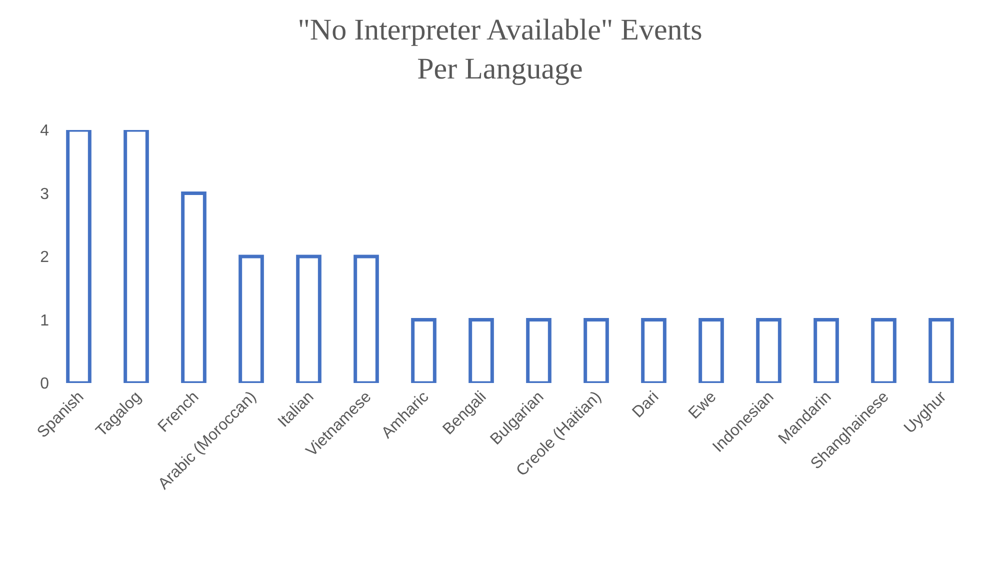 The width and height of the screenshot is (1000, 563). I want to click on y-tick-label: 4, so click(45, 131).